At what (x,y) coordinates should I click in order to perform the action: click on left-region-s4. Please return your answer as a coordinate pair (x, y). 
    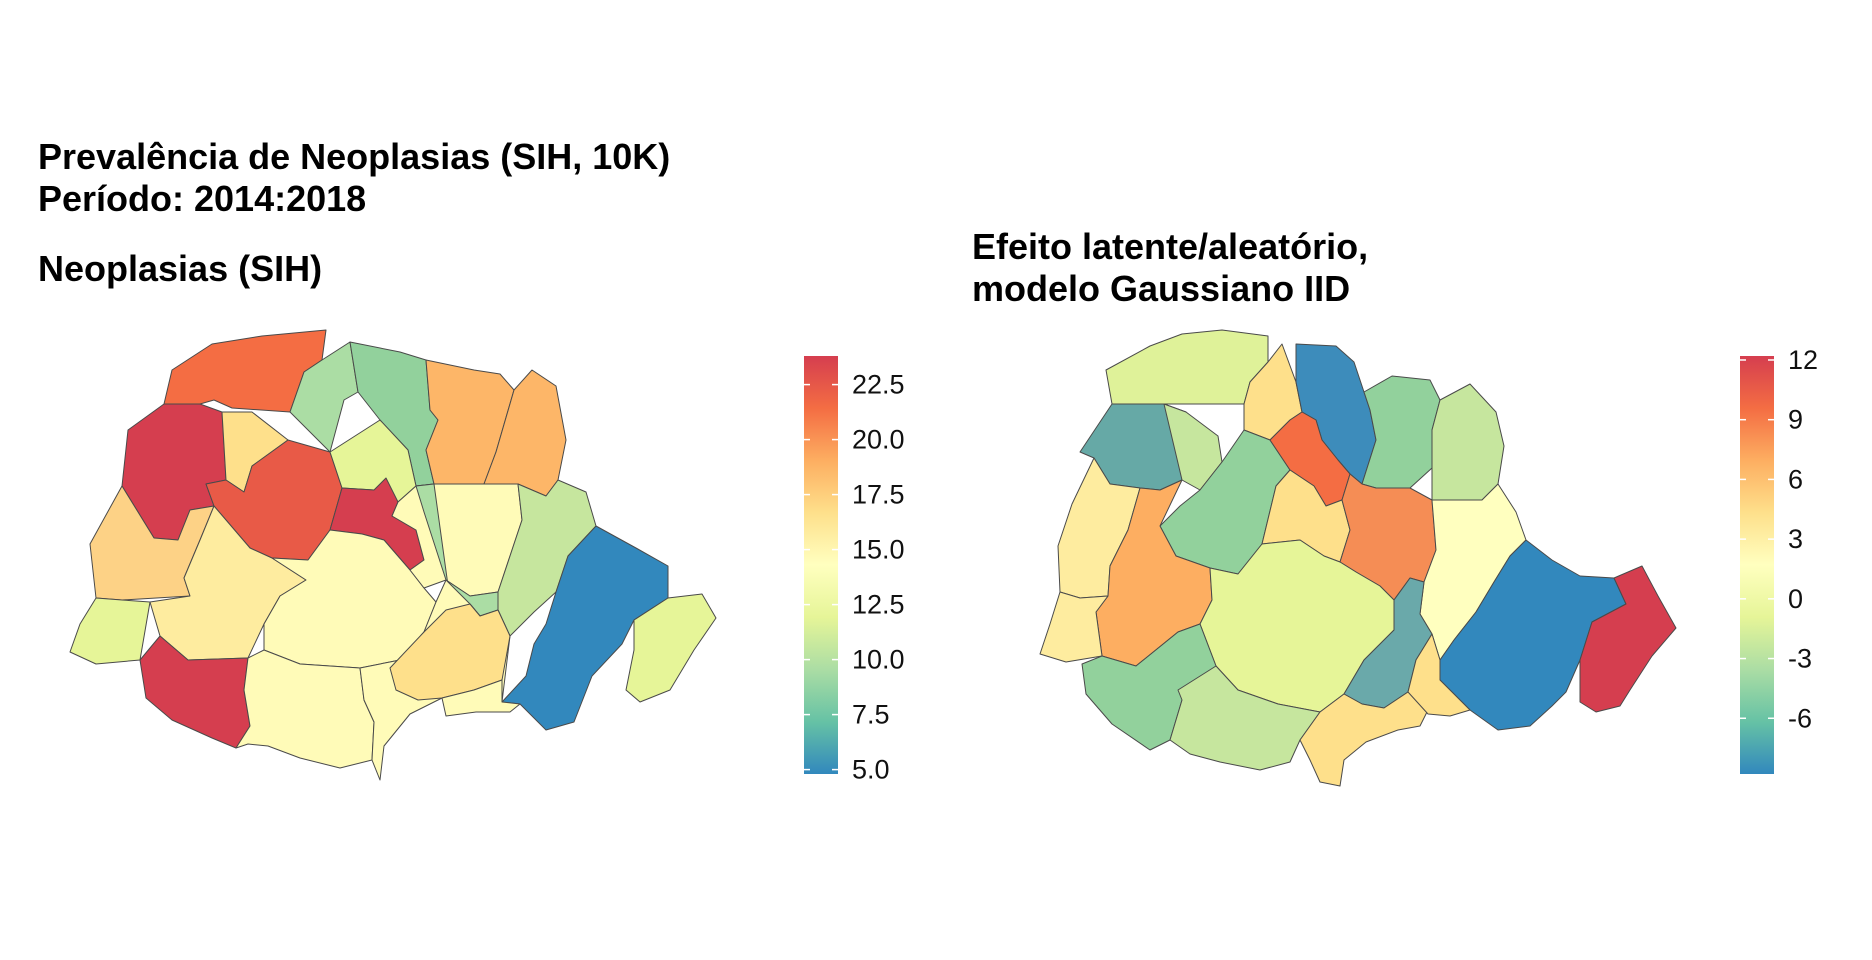
    Looking at the image, I should click on (450, 652).